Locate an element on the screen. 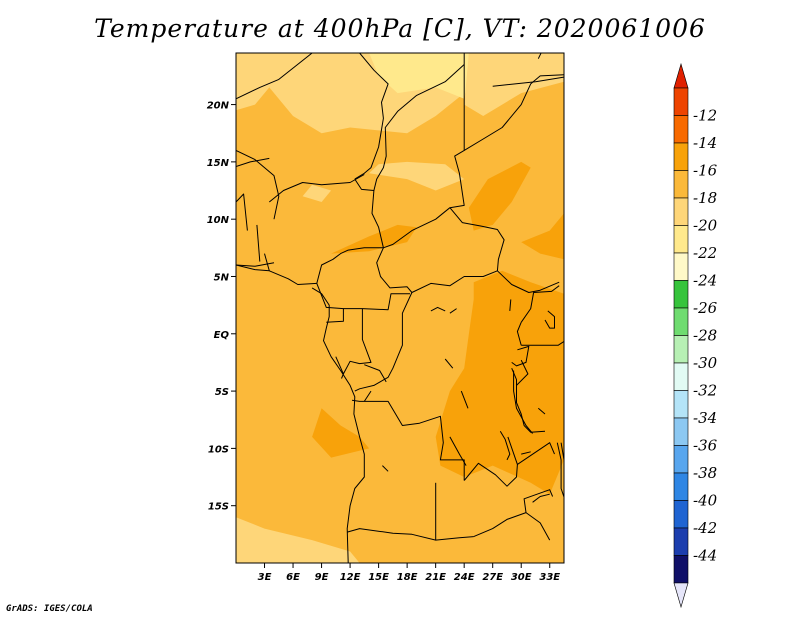 Image resolution: width=800 pixels, height=618 pixels. colorbar-label: -12 is located at coordinates (705, 116).